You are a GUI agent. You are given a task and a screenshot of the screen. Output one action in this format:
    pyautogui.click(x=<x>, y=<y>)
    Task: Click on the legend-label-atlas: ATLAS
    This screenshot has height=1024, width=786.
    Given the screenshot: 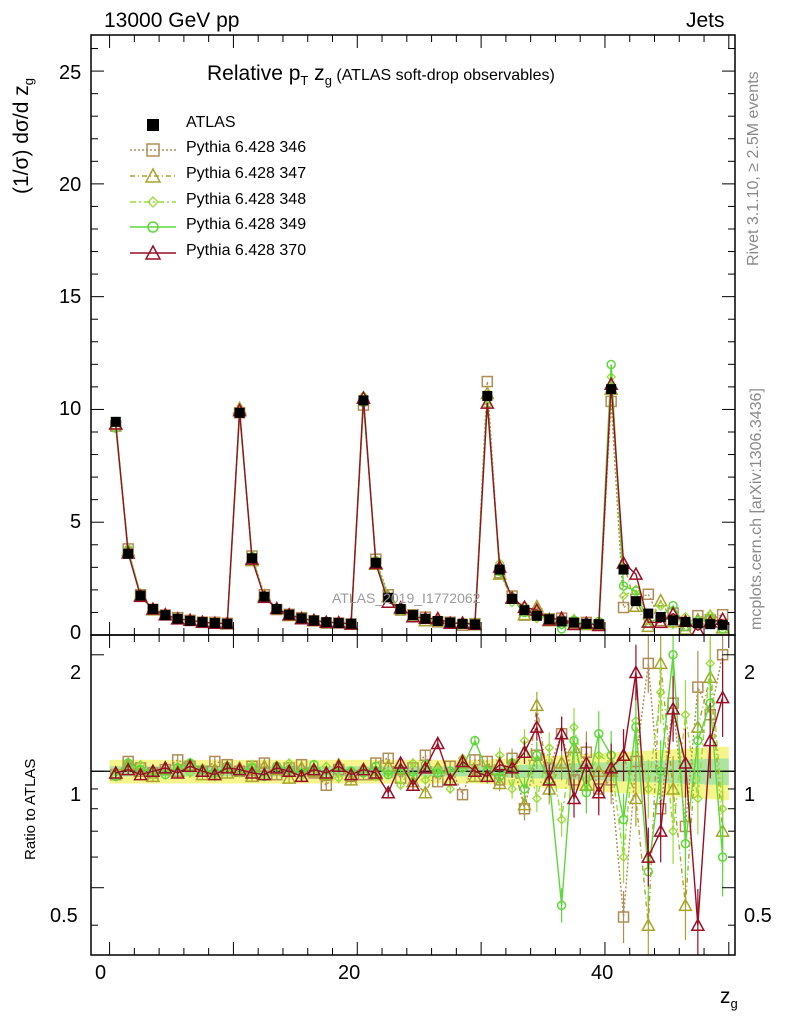 What is the action you would take?
    pyautogui.click(x=211, y=122)
    